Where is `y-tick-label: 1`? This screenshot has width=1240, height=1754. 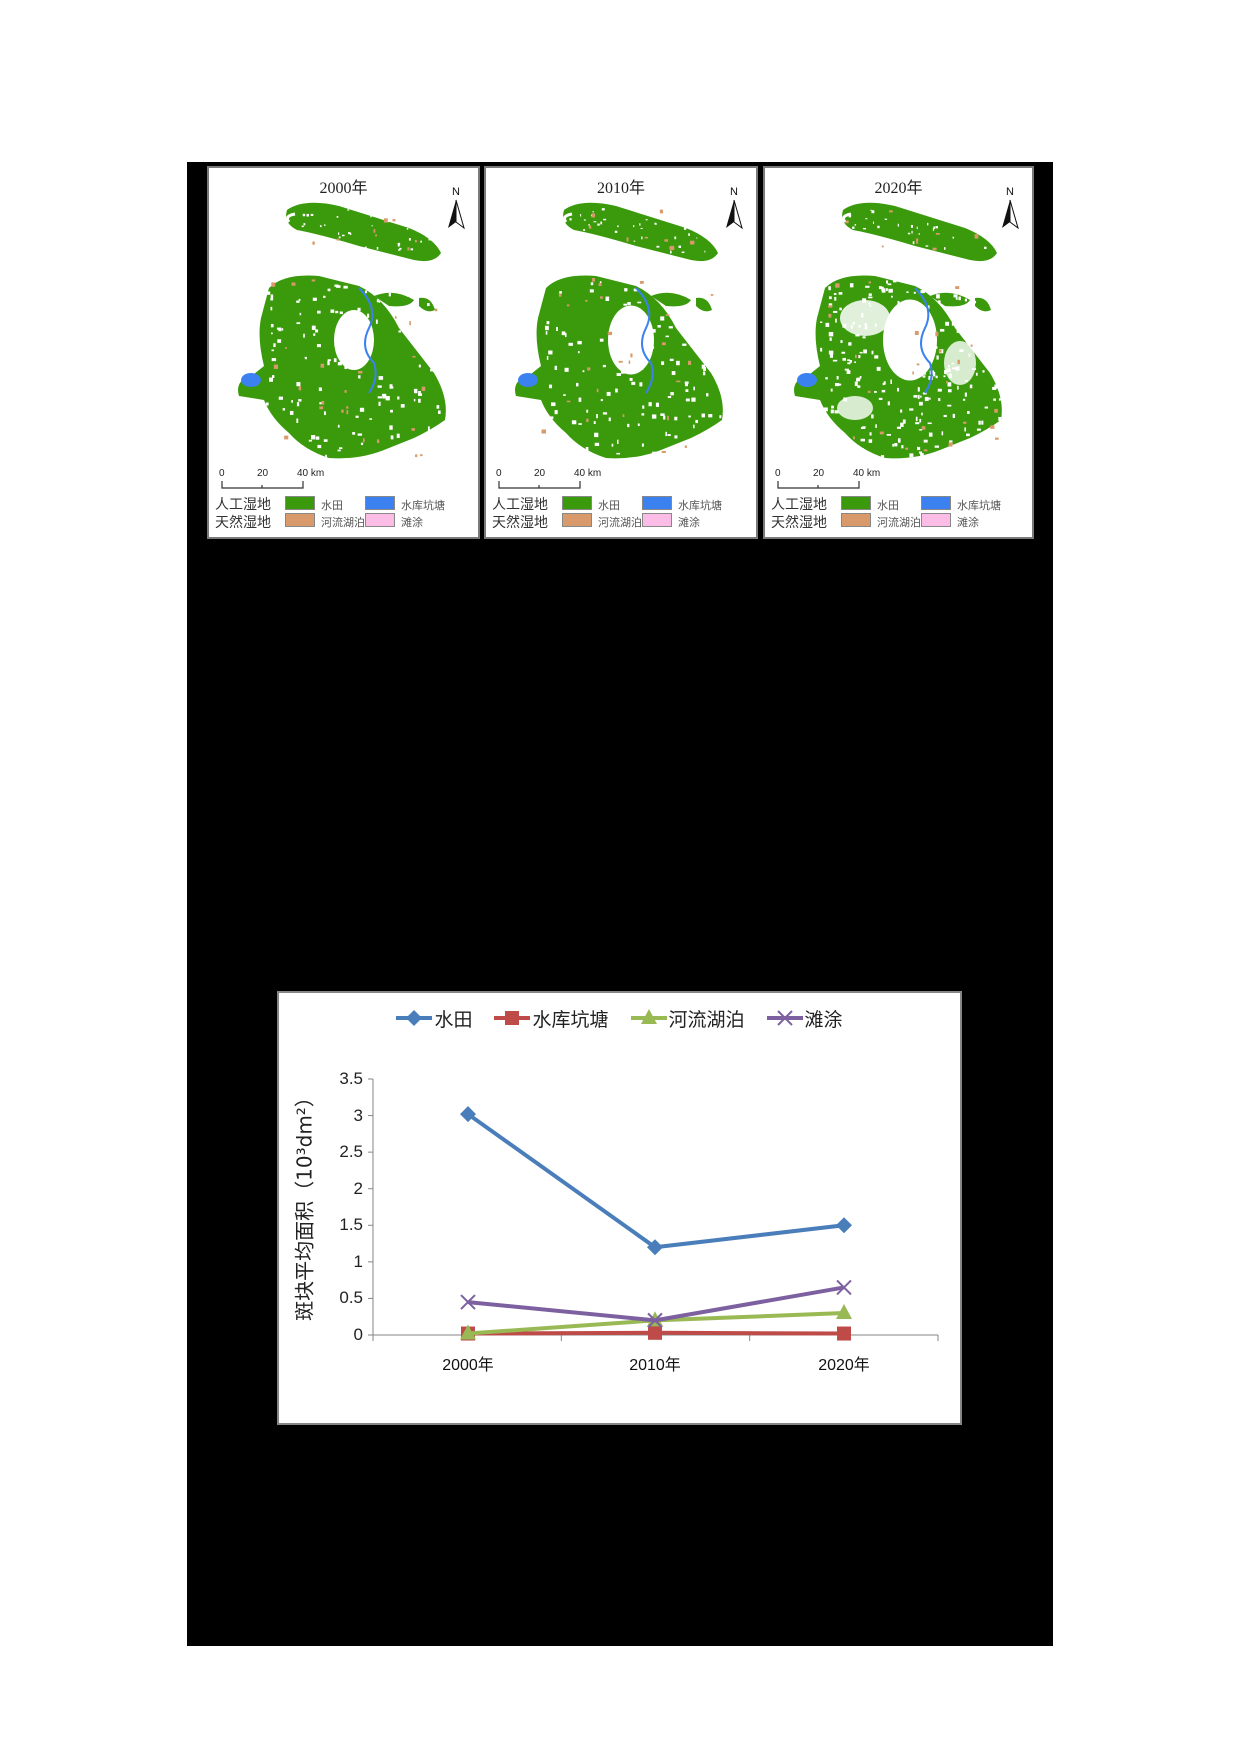
y-tick-label: 1 is located at coordinates (358, 1261).